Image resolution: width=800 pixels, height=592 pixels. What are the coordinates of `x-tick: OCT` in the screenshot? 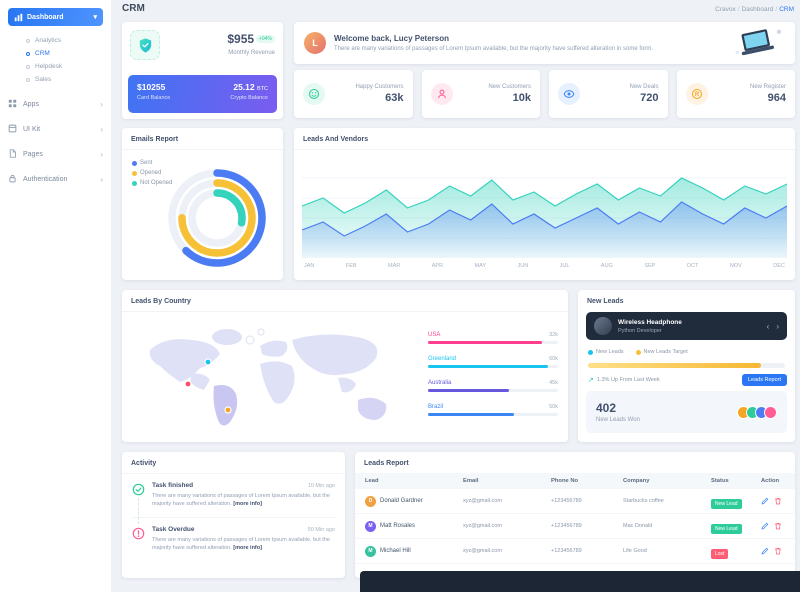 It's located at (692, 266).